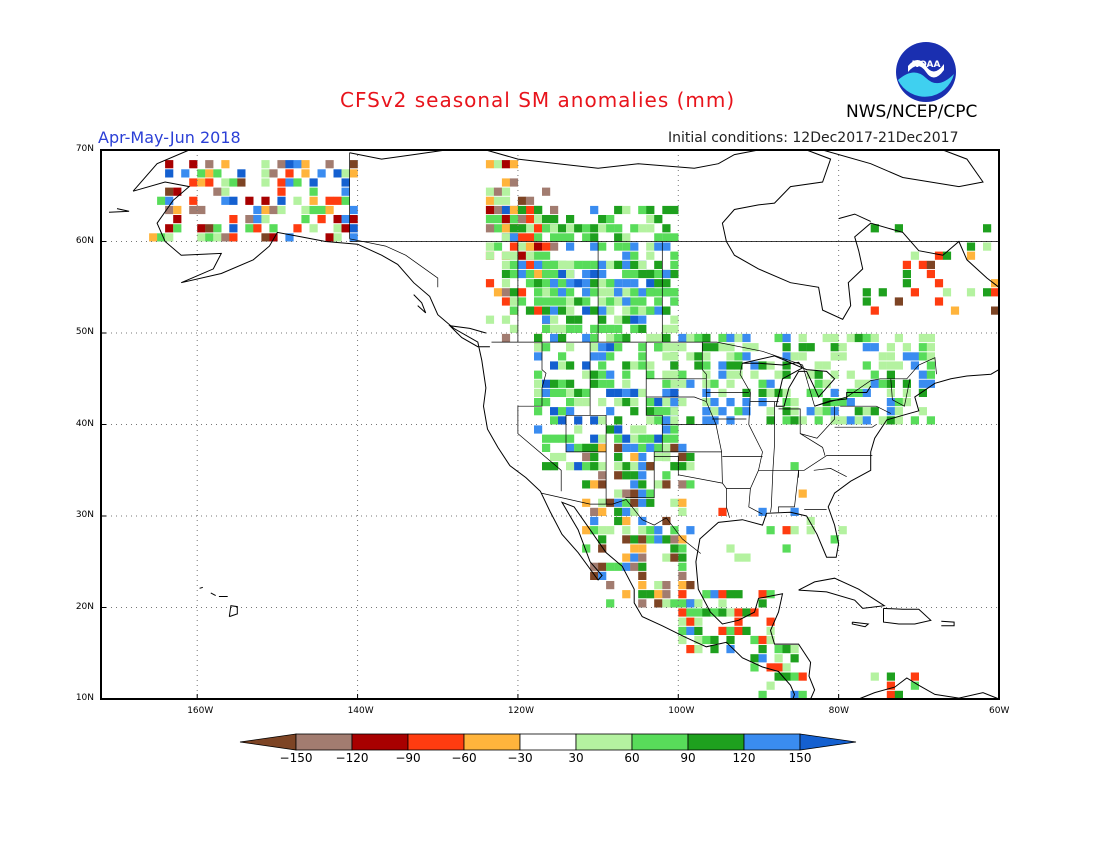  Describe the element at coordinates (520, 711) in the screenshot. I see `lon-tick-label: 120W` at that location.